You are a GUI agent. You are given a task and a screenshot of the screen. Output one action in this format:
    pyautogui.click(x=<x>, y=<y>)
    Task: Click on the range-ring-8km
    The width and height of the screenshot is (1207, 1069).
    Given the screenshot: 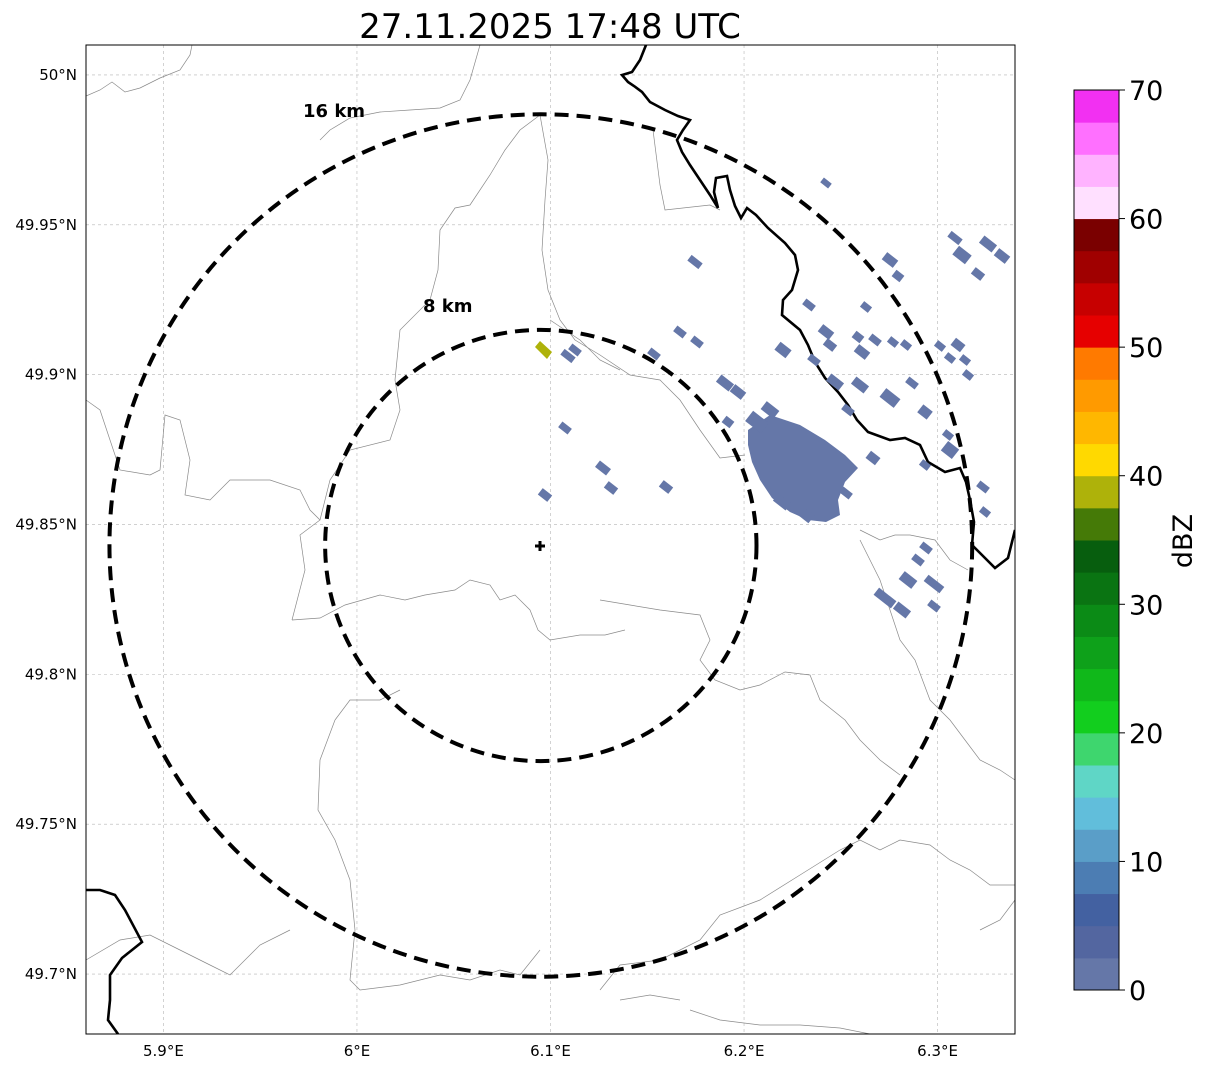 What is the action you would take?
    pyautogui.click(x=541, y=545)
    